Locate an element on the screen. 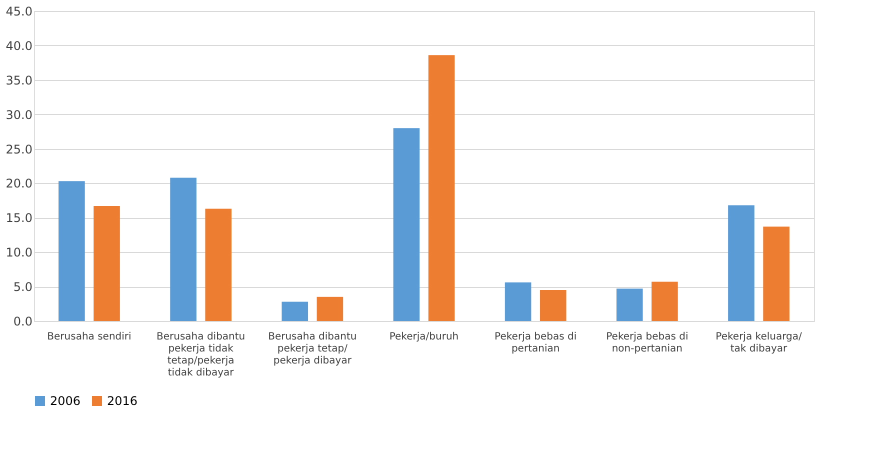  y-tick-label: 25.0 is located at coordinates (19, 149).